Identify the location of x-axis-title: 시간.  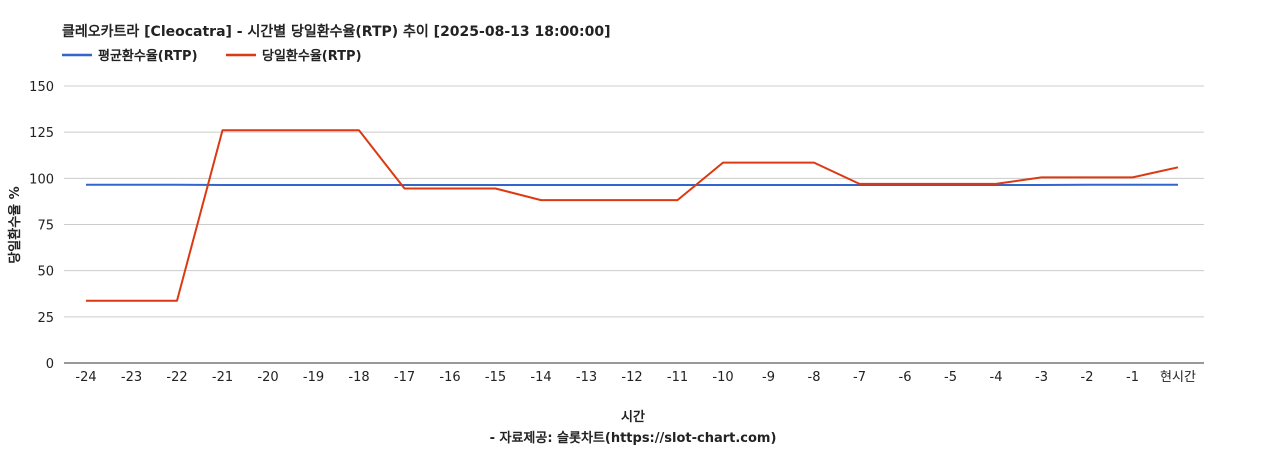
(633, 417).